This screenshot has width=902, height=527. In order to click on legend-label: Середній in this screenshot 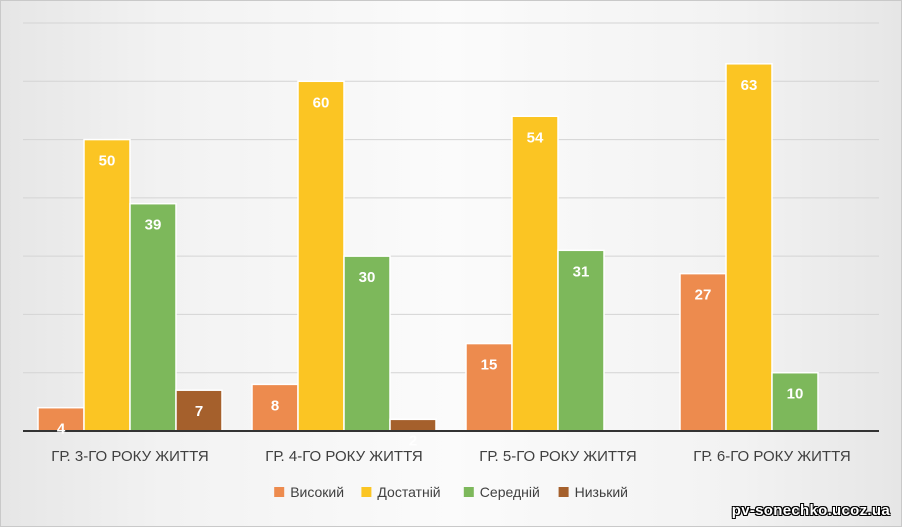, I will do `click(510, 492)`.